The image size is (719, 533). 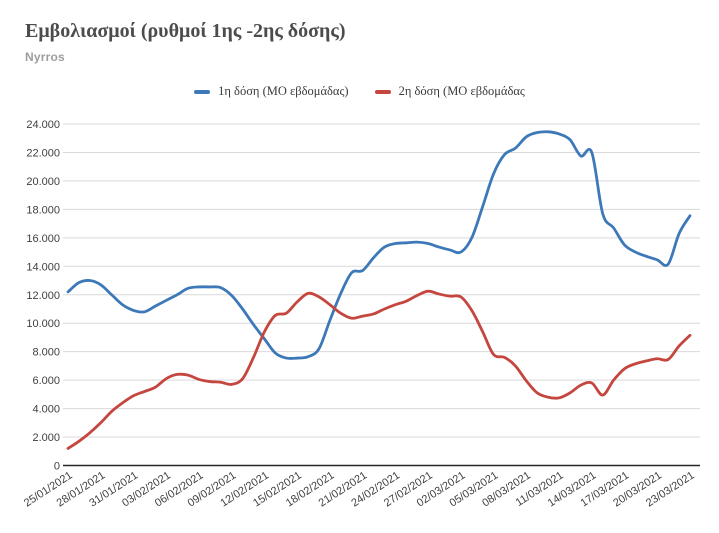 I want to click on chart-subtitle: Nyrros, so click(x=45, y=57).